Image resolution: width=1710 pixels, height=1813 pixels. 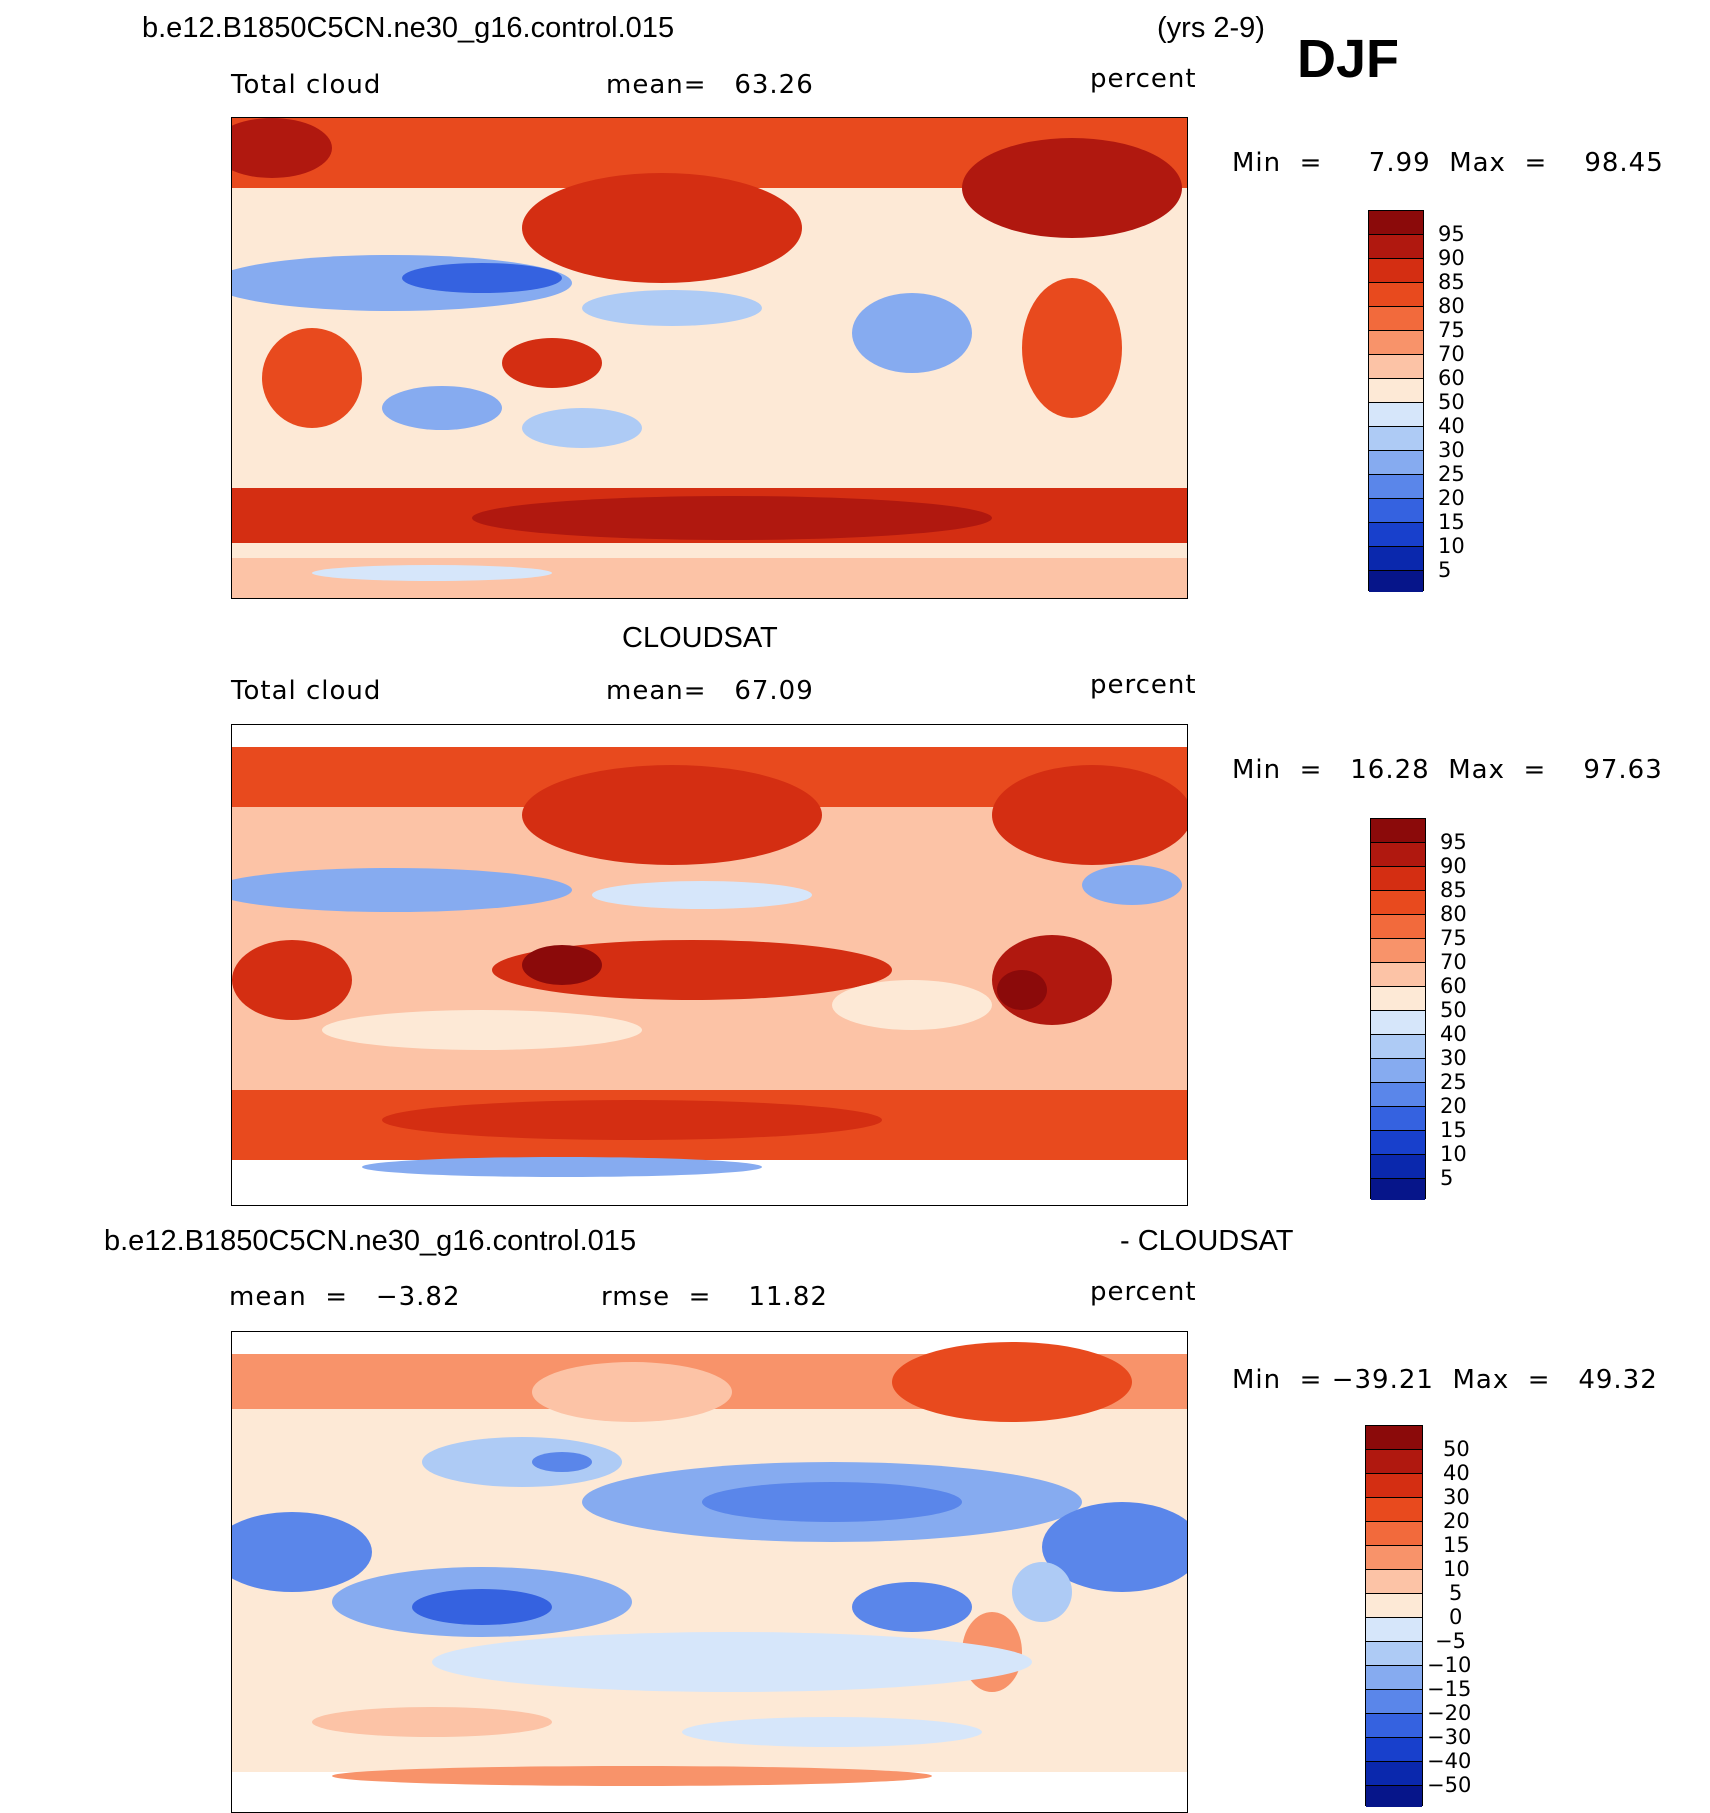 What do you see at coordinates (1143, 1292) in the screenshot?
I see `panel3-units: percent` at bounding box center [1143, 1292].